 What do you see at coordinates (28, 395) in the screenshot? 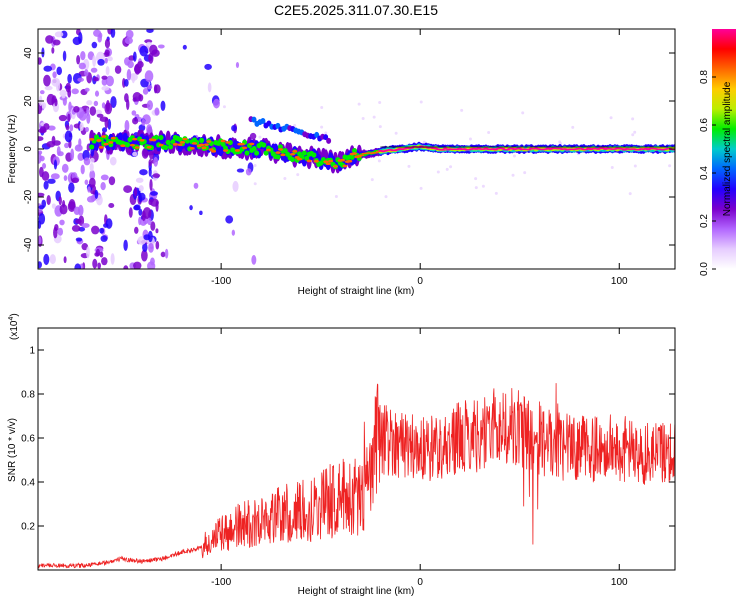
I see `y-tick-label: 0.8` at bounding box center [28, 395].